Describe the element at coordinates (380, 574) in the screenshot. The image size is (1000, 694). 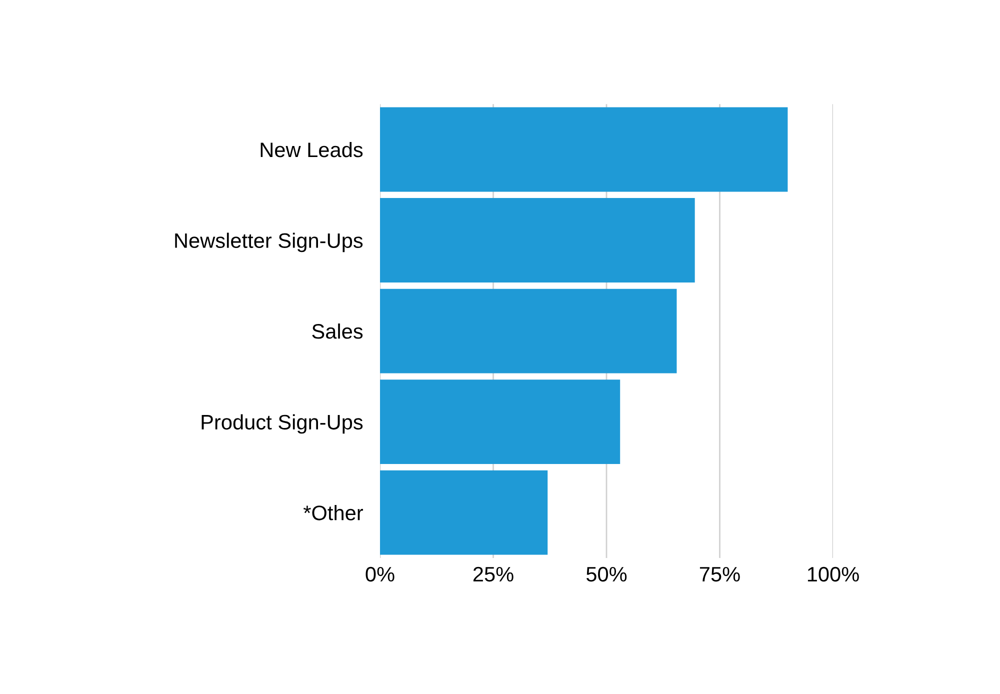
I see `x-tick-label: 0%` at that location.